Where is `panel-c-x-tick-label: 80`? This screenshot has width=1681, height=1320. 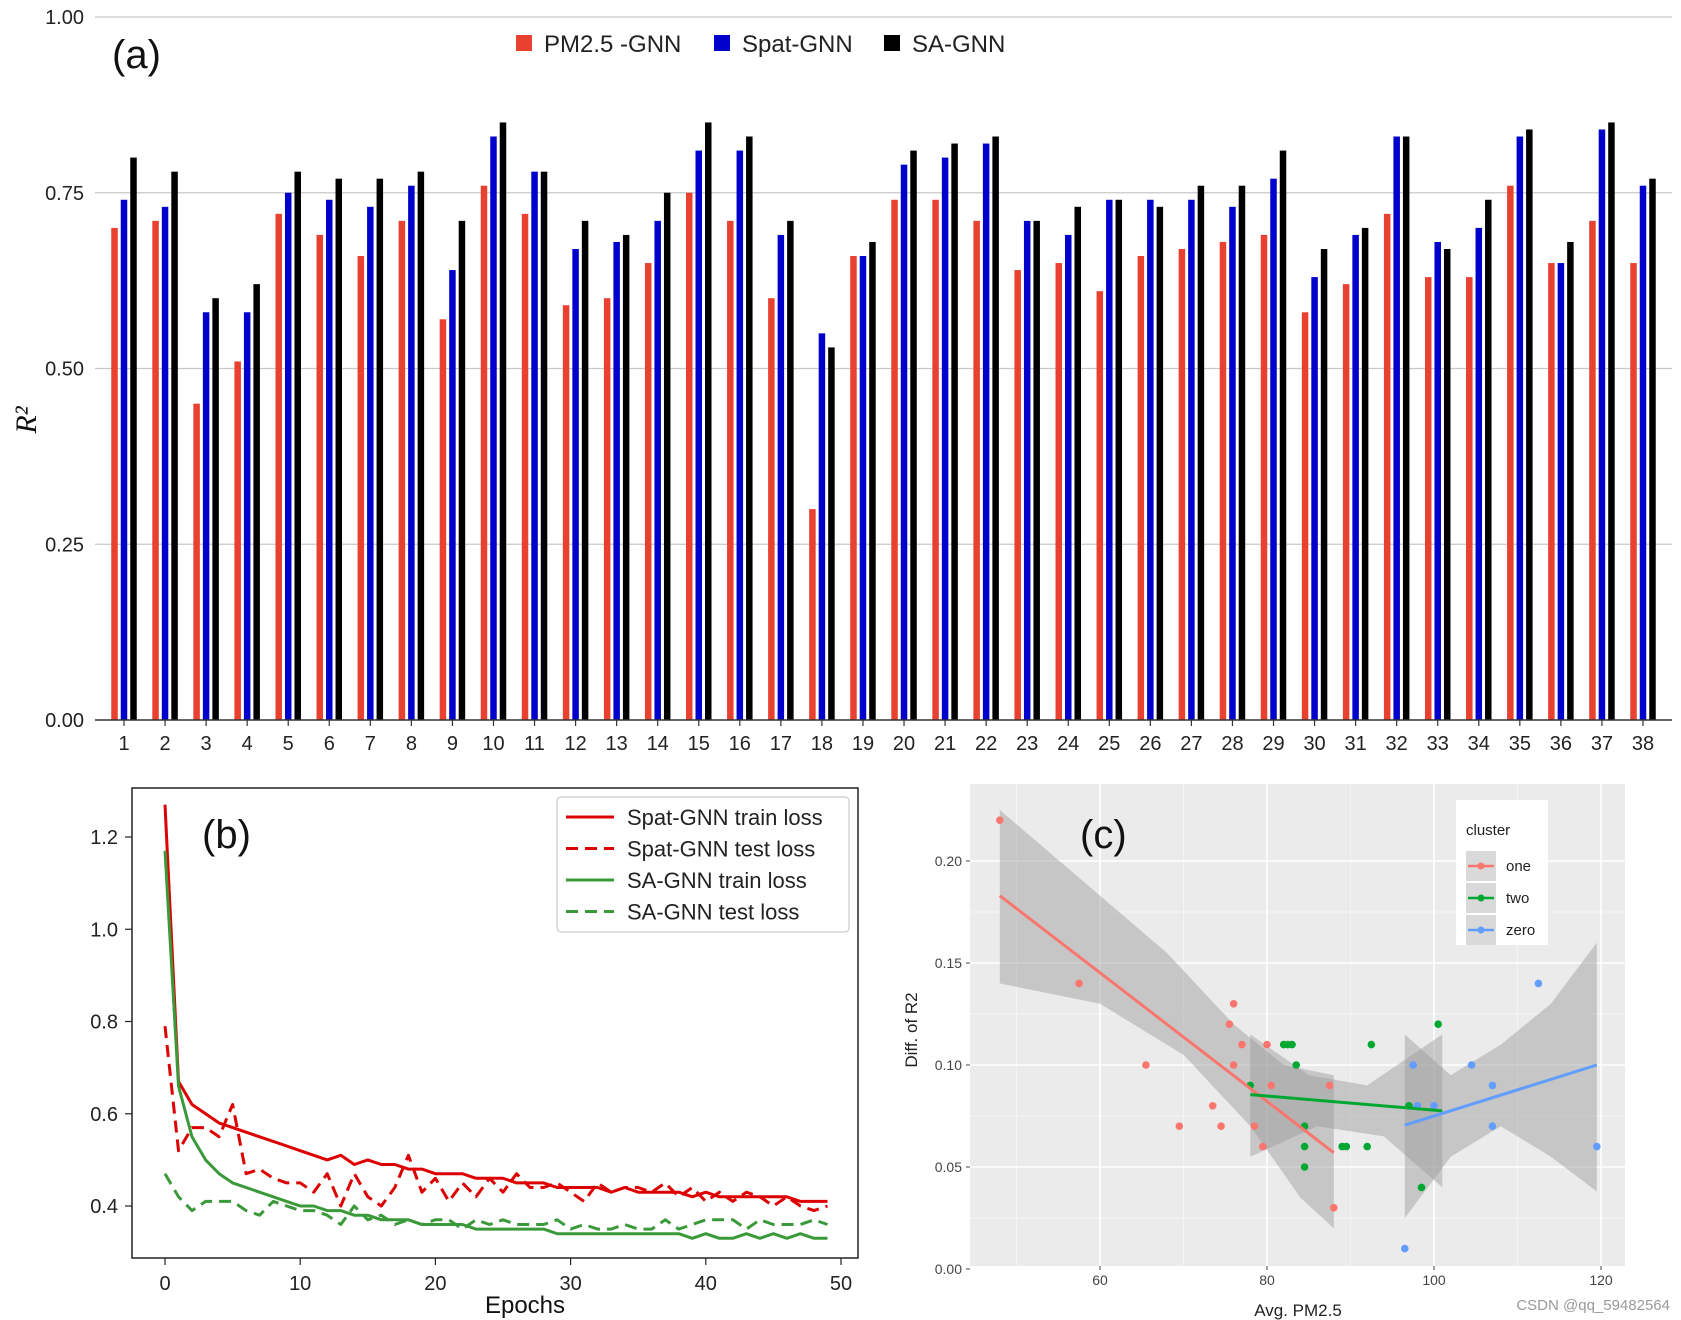
panel-c-x-tick-label: 80 is located at coordinates (1267, 1280).